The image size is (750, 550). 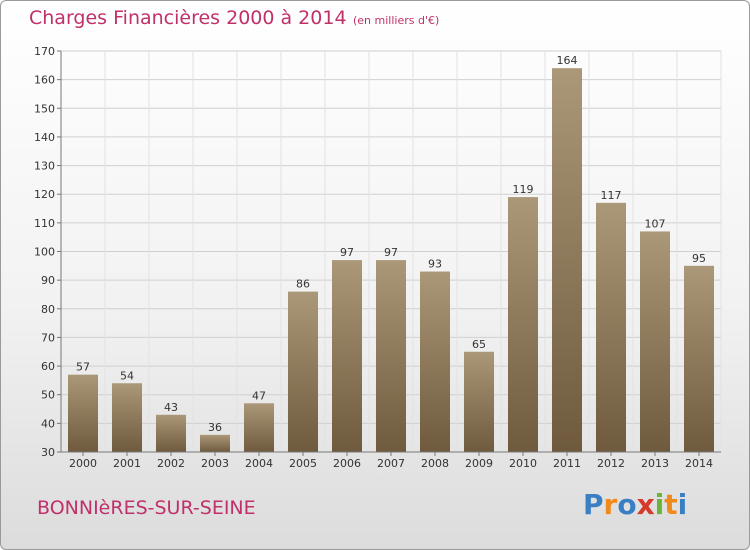 What do you see at coordinates (146, 508) in the screenshot?
I see `commune-name: BONNIèRES-SUR-SEINE` at bounding box center [146, 508].